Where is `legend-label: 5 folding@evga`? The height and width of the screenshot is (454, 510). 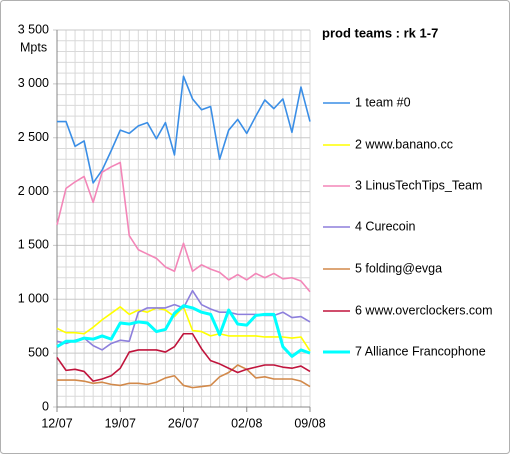
legend-label: 5 folding@evga is located at coordinates (398, 268).